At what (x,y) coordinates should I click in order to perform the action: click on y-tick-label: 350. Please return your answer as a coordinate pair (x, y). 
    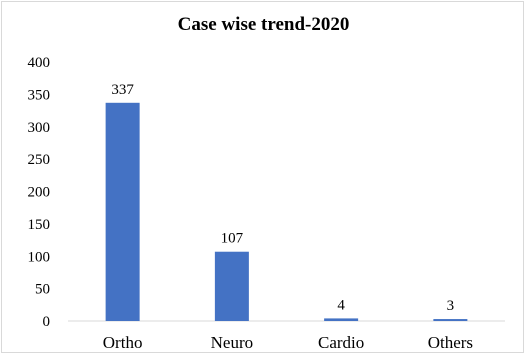
    Looking at the image, I should click on (39, 95).